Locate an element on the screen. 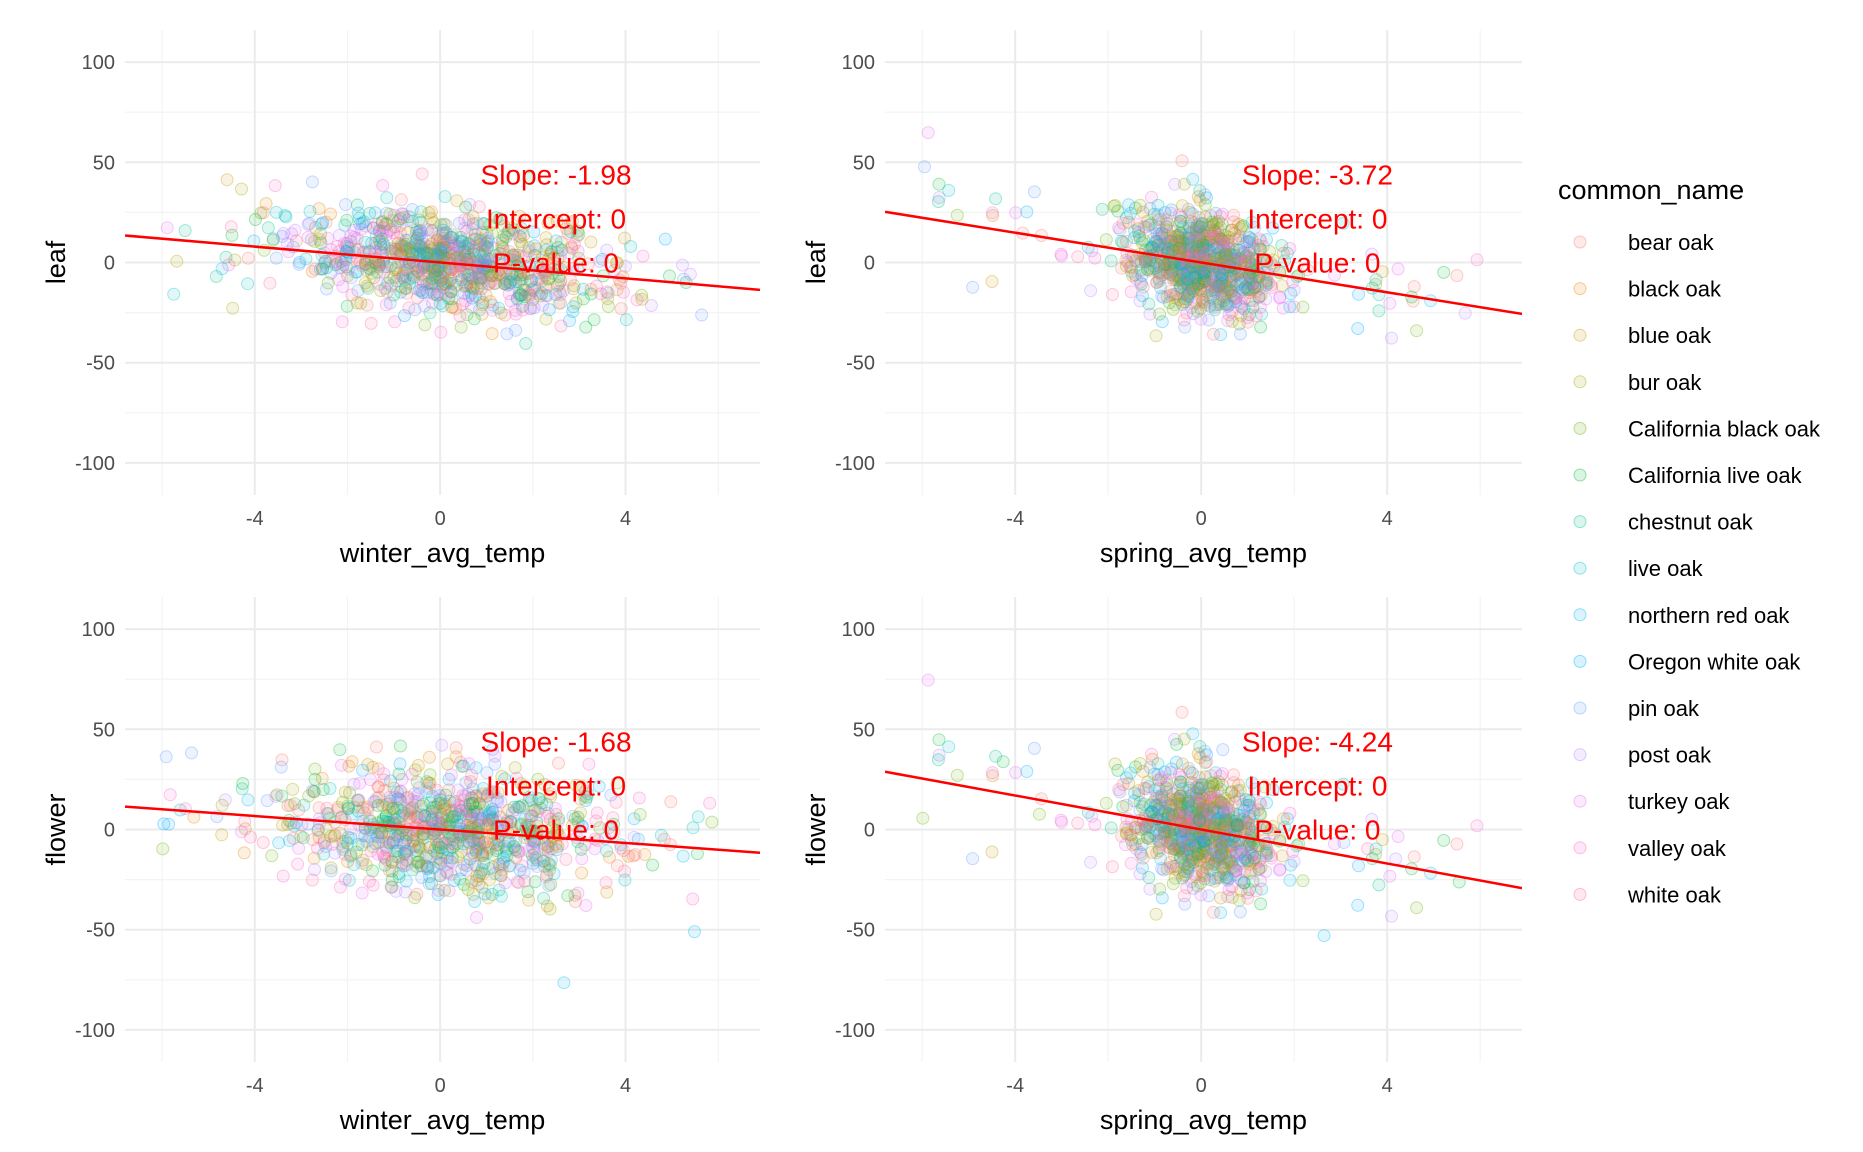 The image size is (1863, 1152). scatter-points is located at coordinates (437, 864).